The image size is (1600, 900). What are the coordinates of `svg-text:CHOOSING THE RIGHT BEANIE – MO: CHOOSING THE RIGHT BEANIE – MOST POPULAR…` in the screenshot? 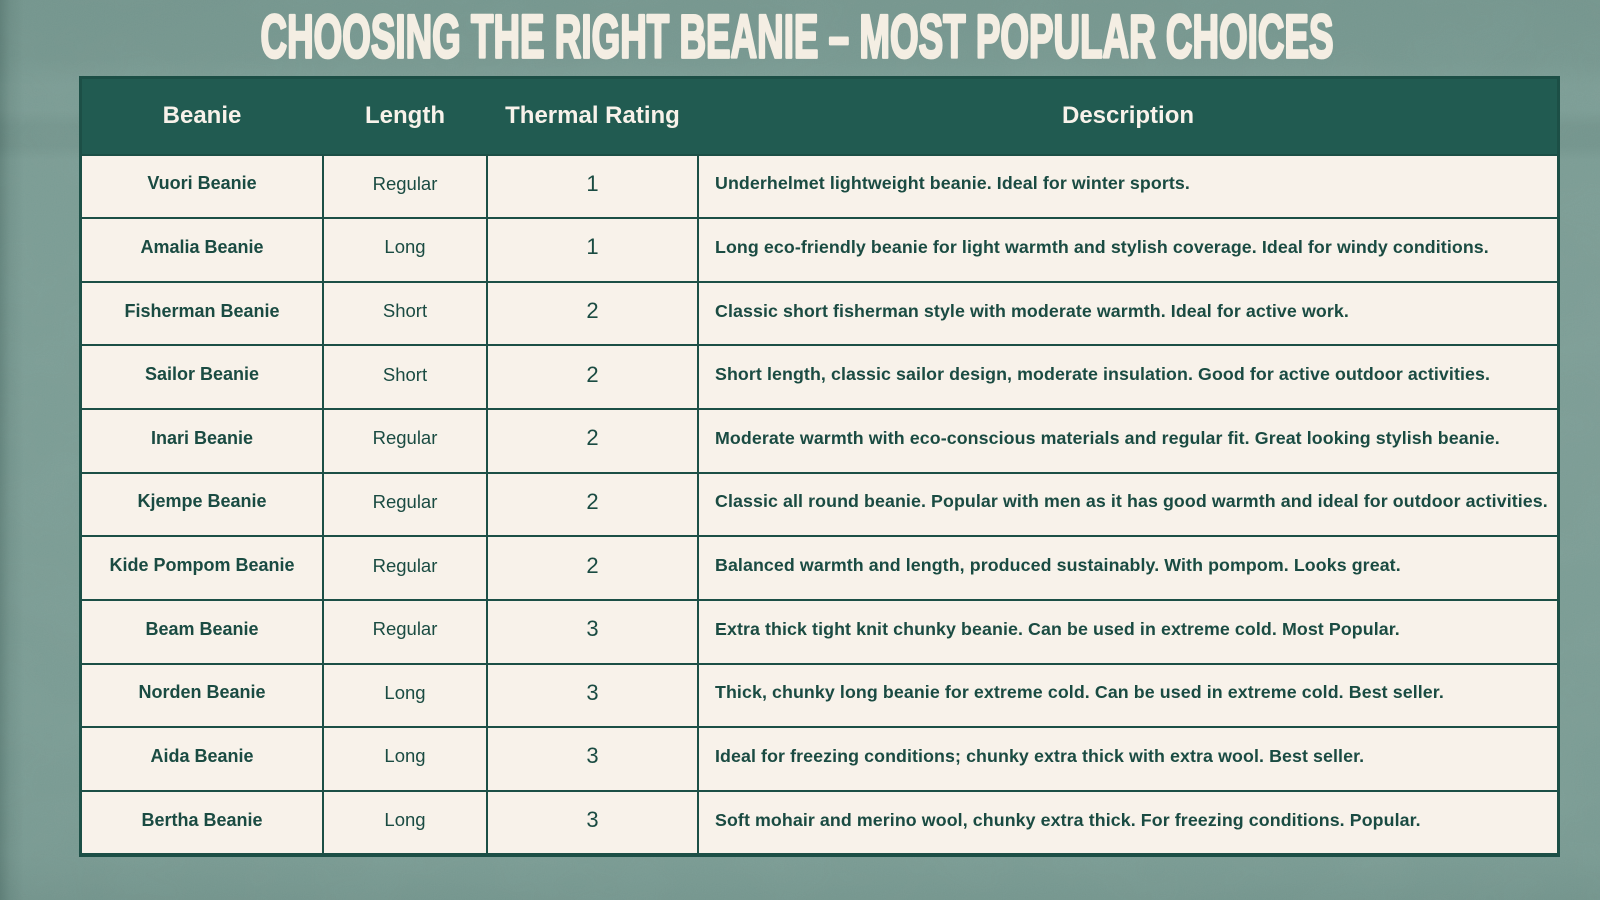 It's located at (797, 37).